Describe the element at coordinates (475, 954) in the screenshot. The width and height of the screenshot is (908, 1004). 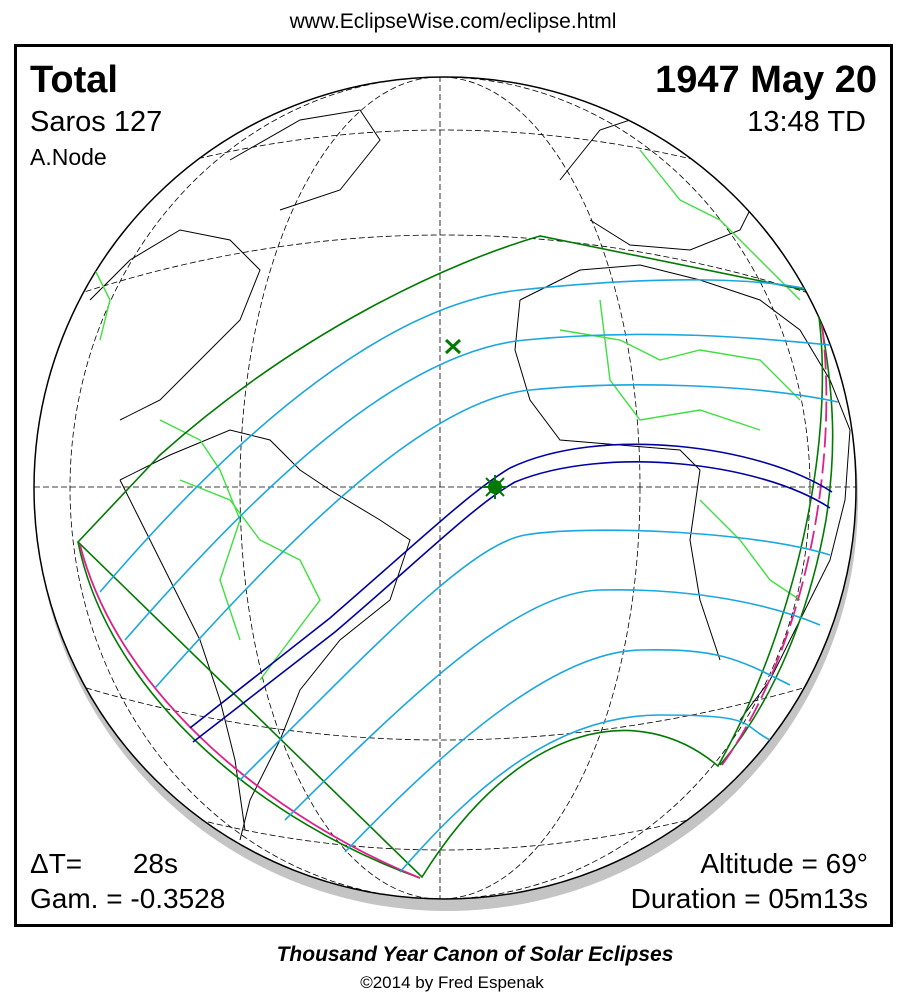
I see `footer-title: Thousand Year Canon of Solar Eclipses` at that location.